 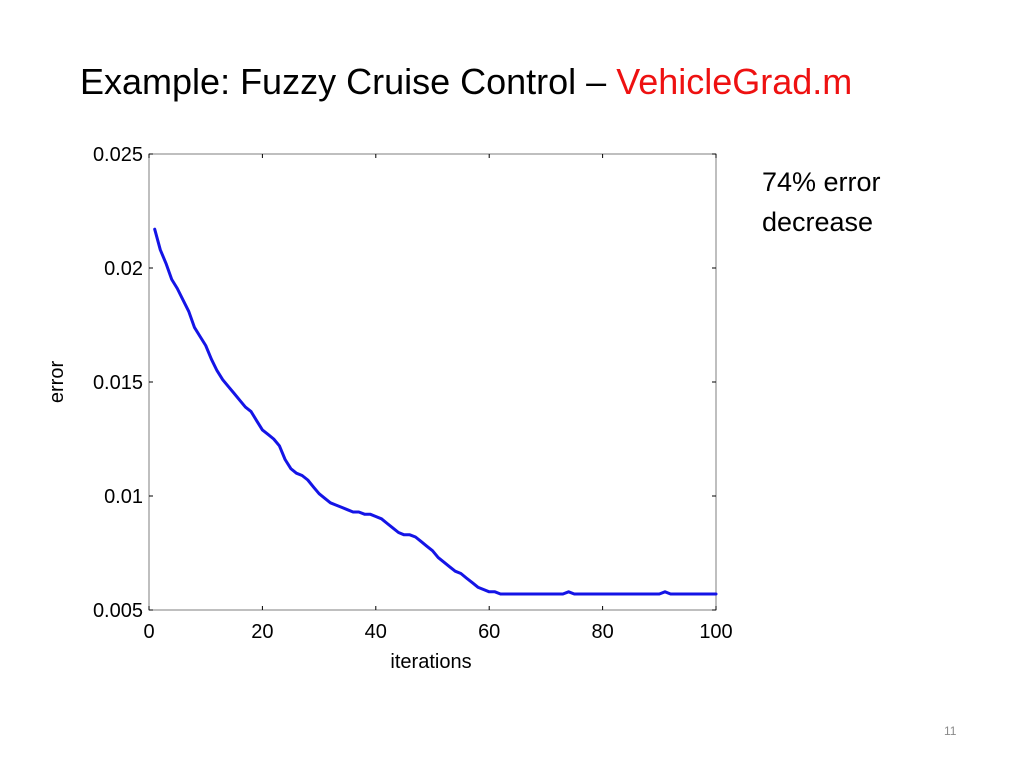 What do you see at coordinates (57, 382) in the screenshot?
I see `y-axis-label: error` at bounding box center [57, 382].